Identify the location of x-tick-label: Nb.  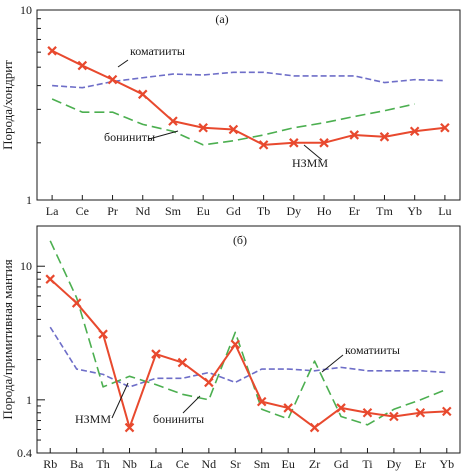
(129, 464).